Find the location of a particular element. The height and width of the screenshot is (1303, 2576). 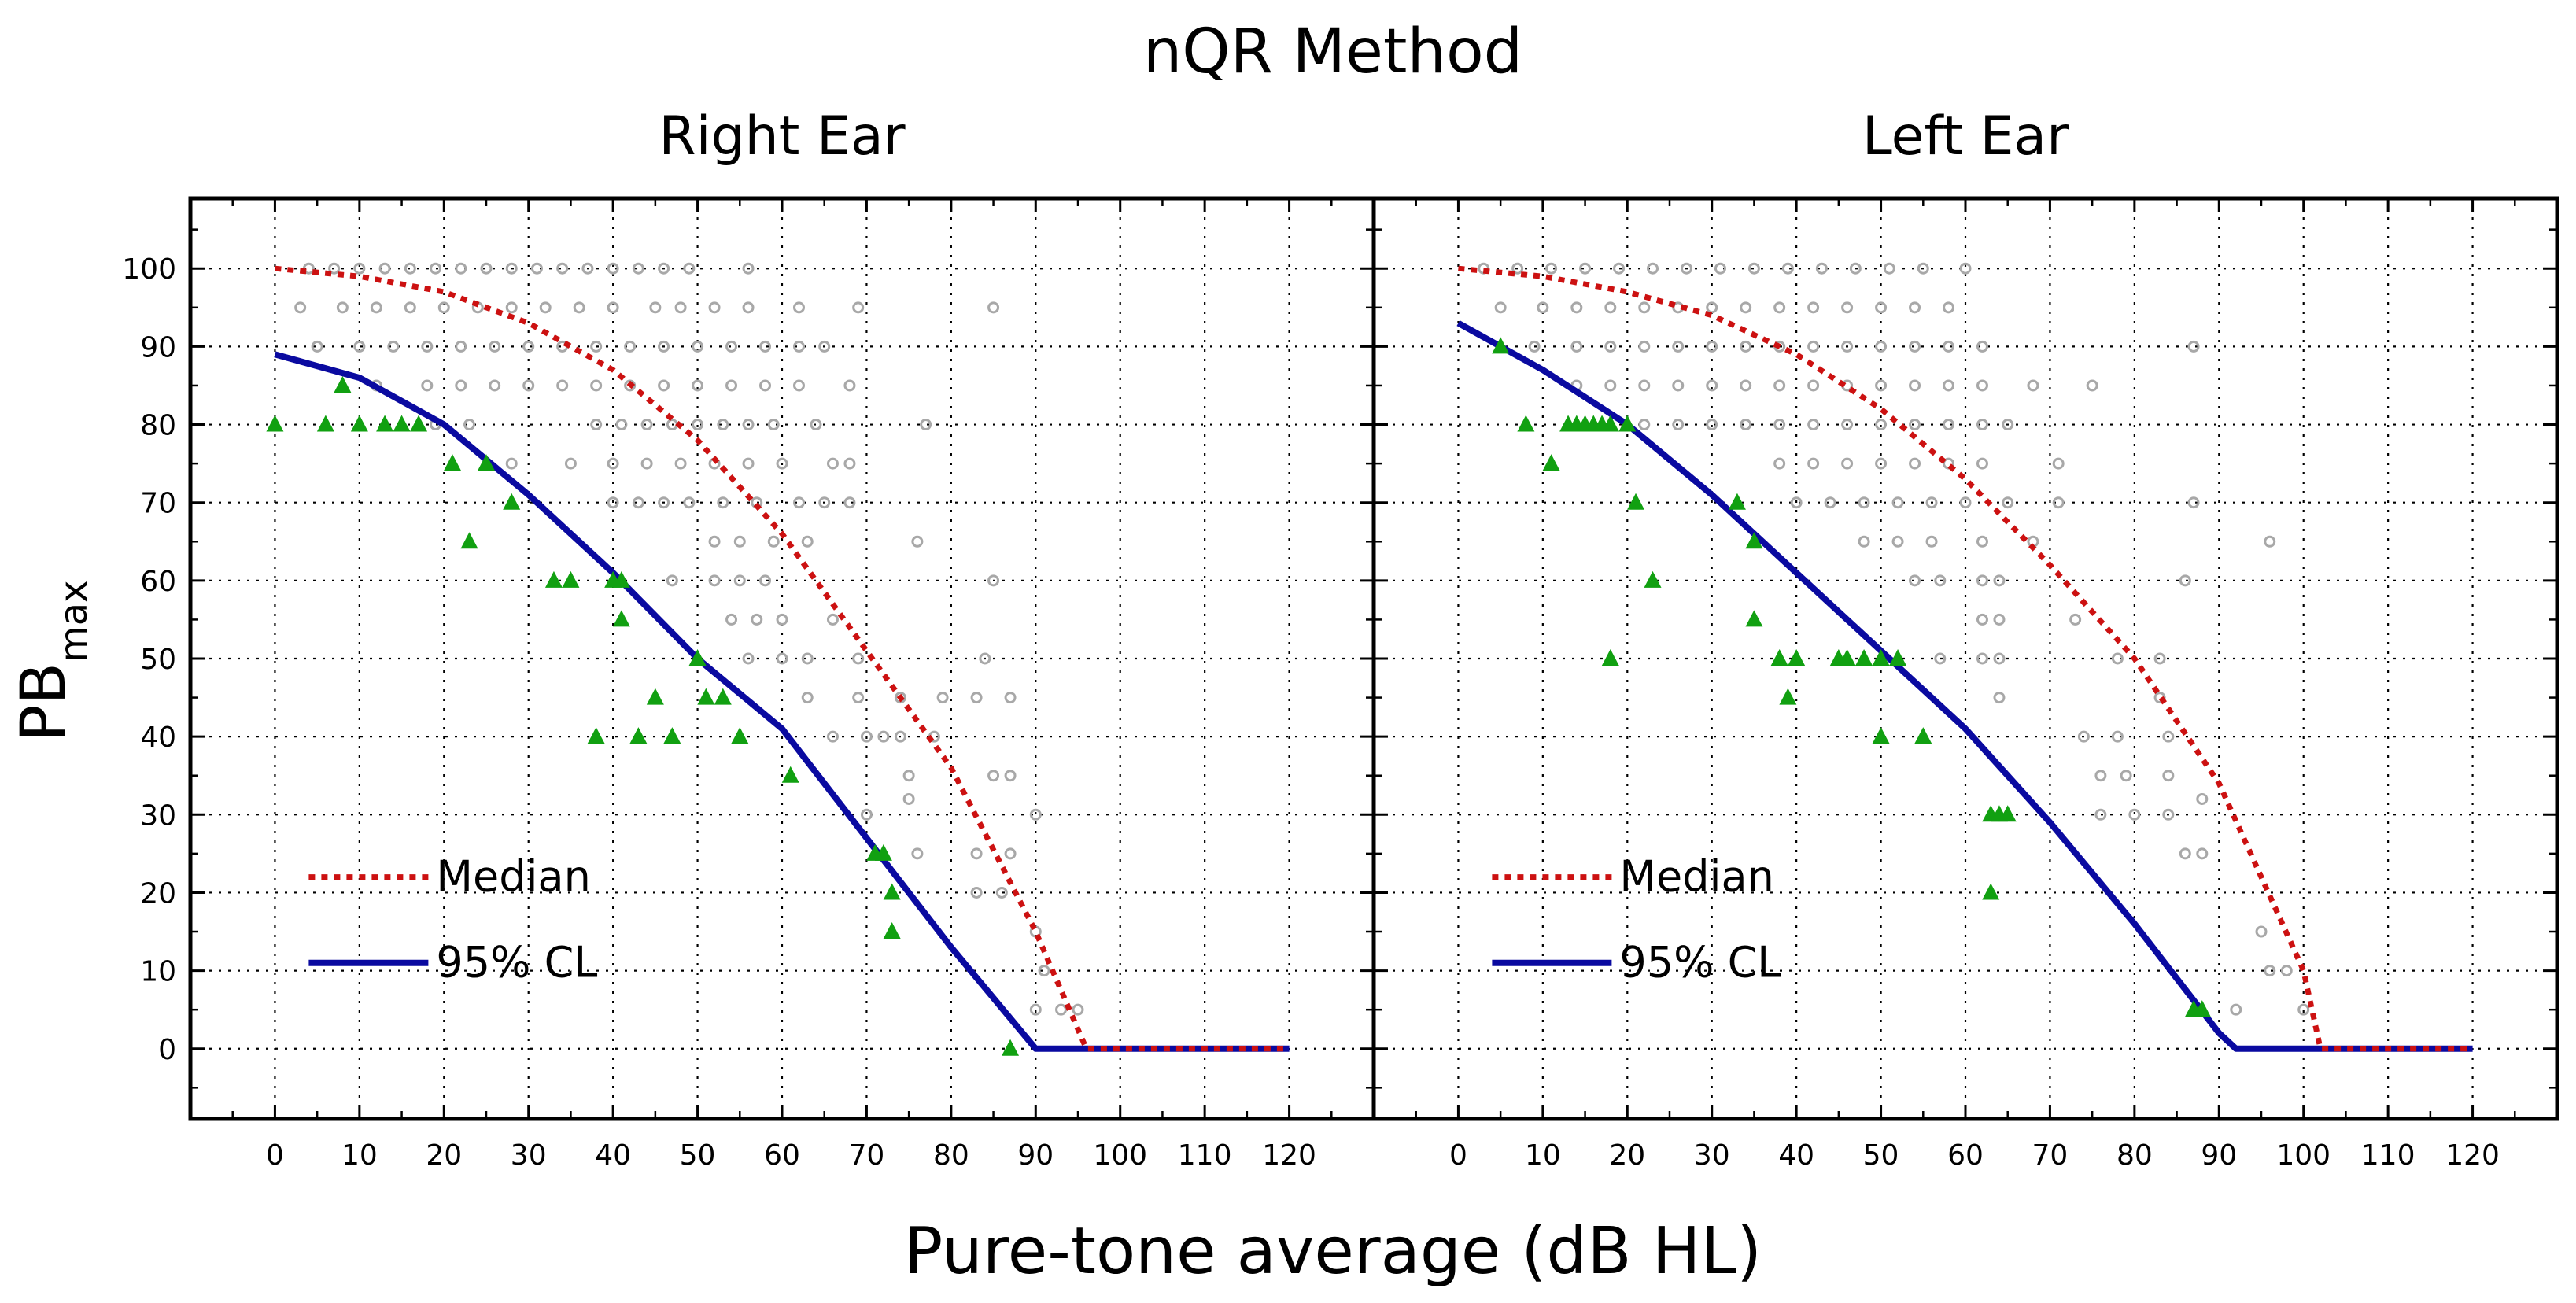

x-axis-label: Pure-tone average (dB HL) is located at coordinates (1333, 1252).